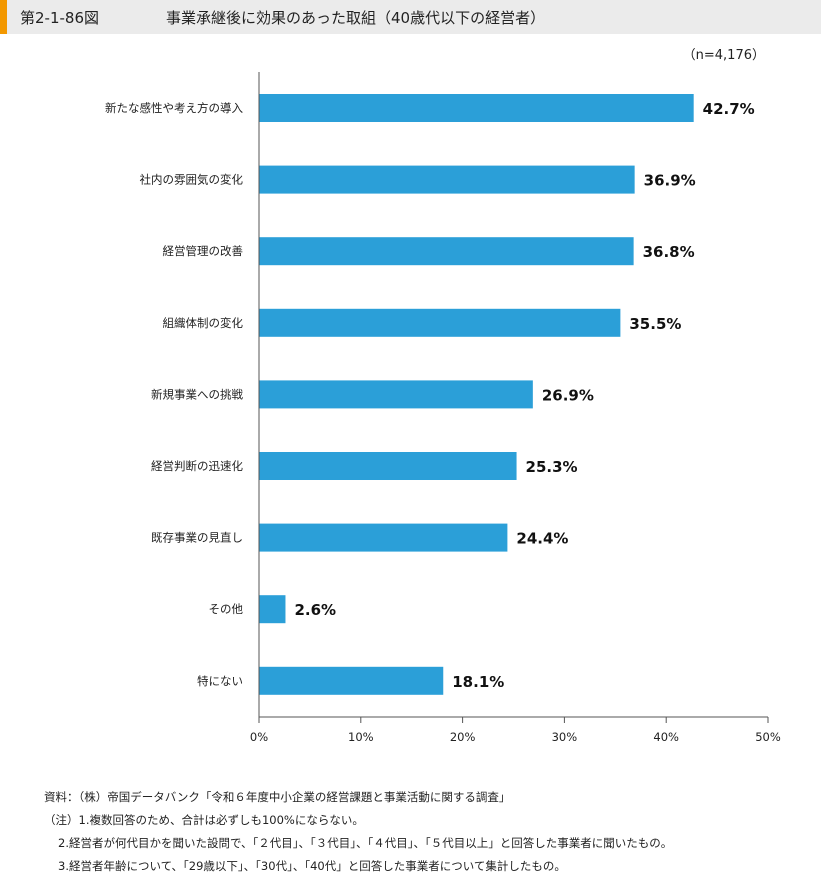 The image size is (821, 878). Describe the element at coordinates (768, 737) in the screenshot. I see `x-tick-label-5: 50%` at that location.